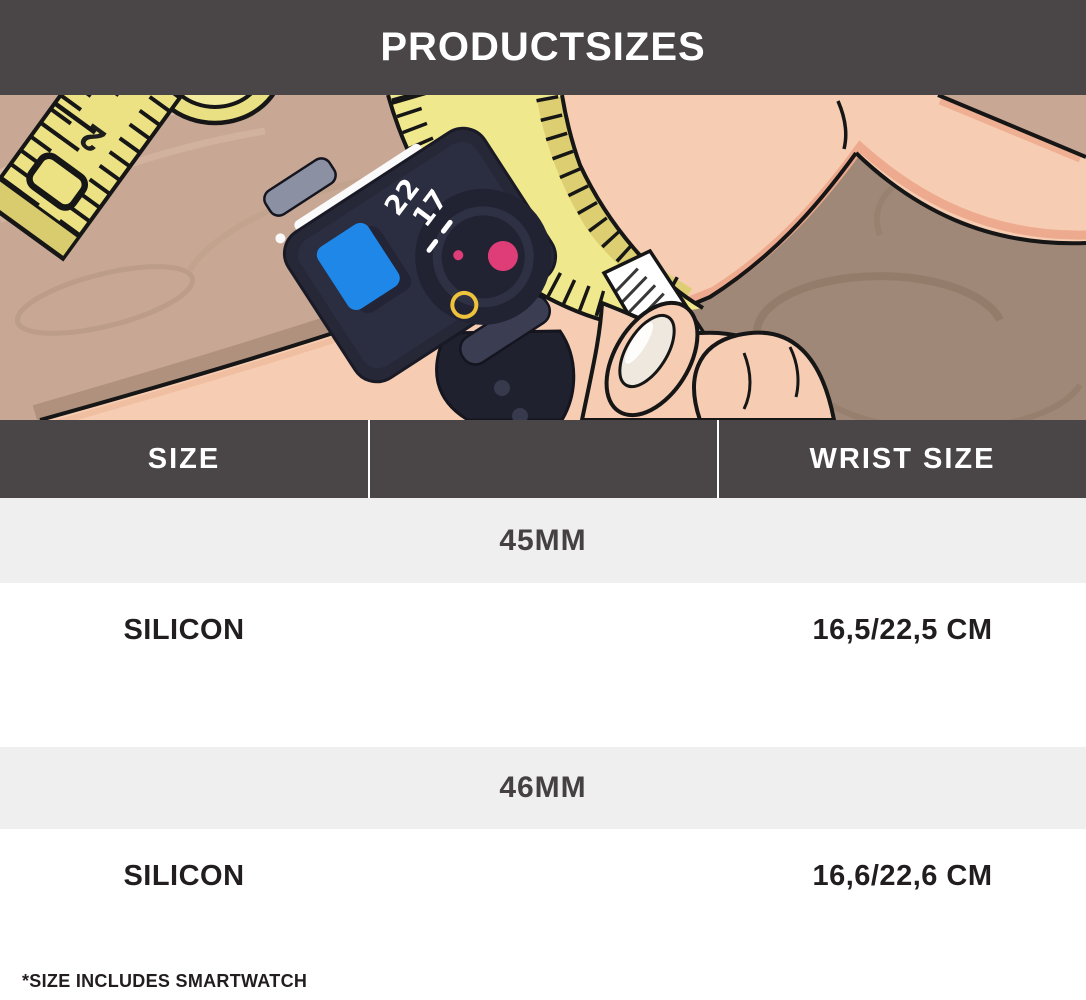 This screenshot has width=1086, height=1000. Describe the element at coordinates (647, 351) in the screenshot. I see `thumb-nail` at that location.